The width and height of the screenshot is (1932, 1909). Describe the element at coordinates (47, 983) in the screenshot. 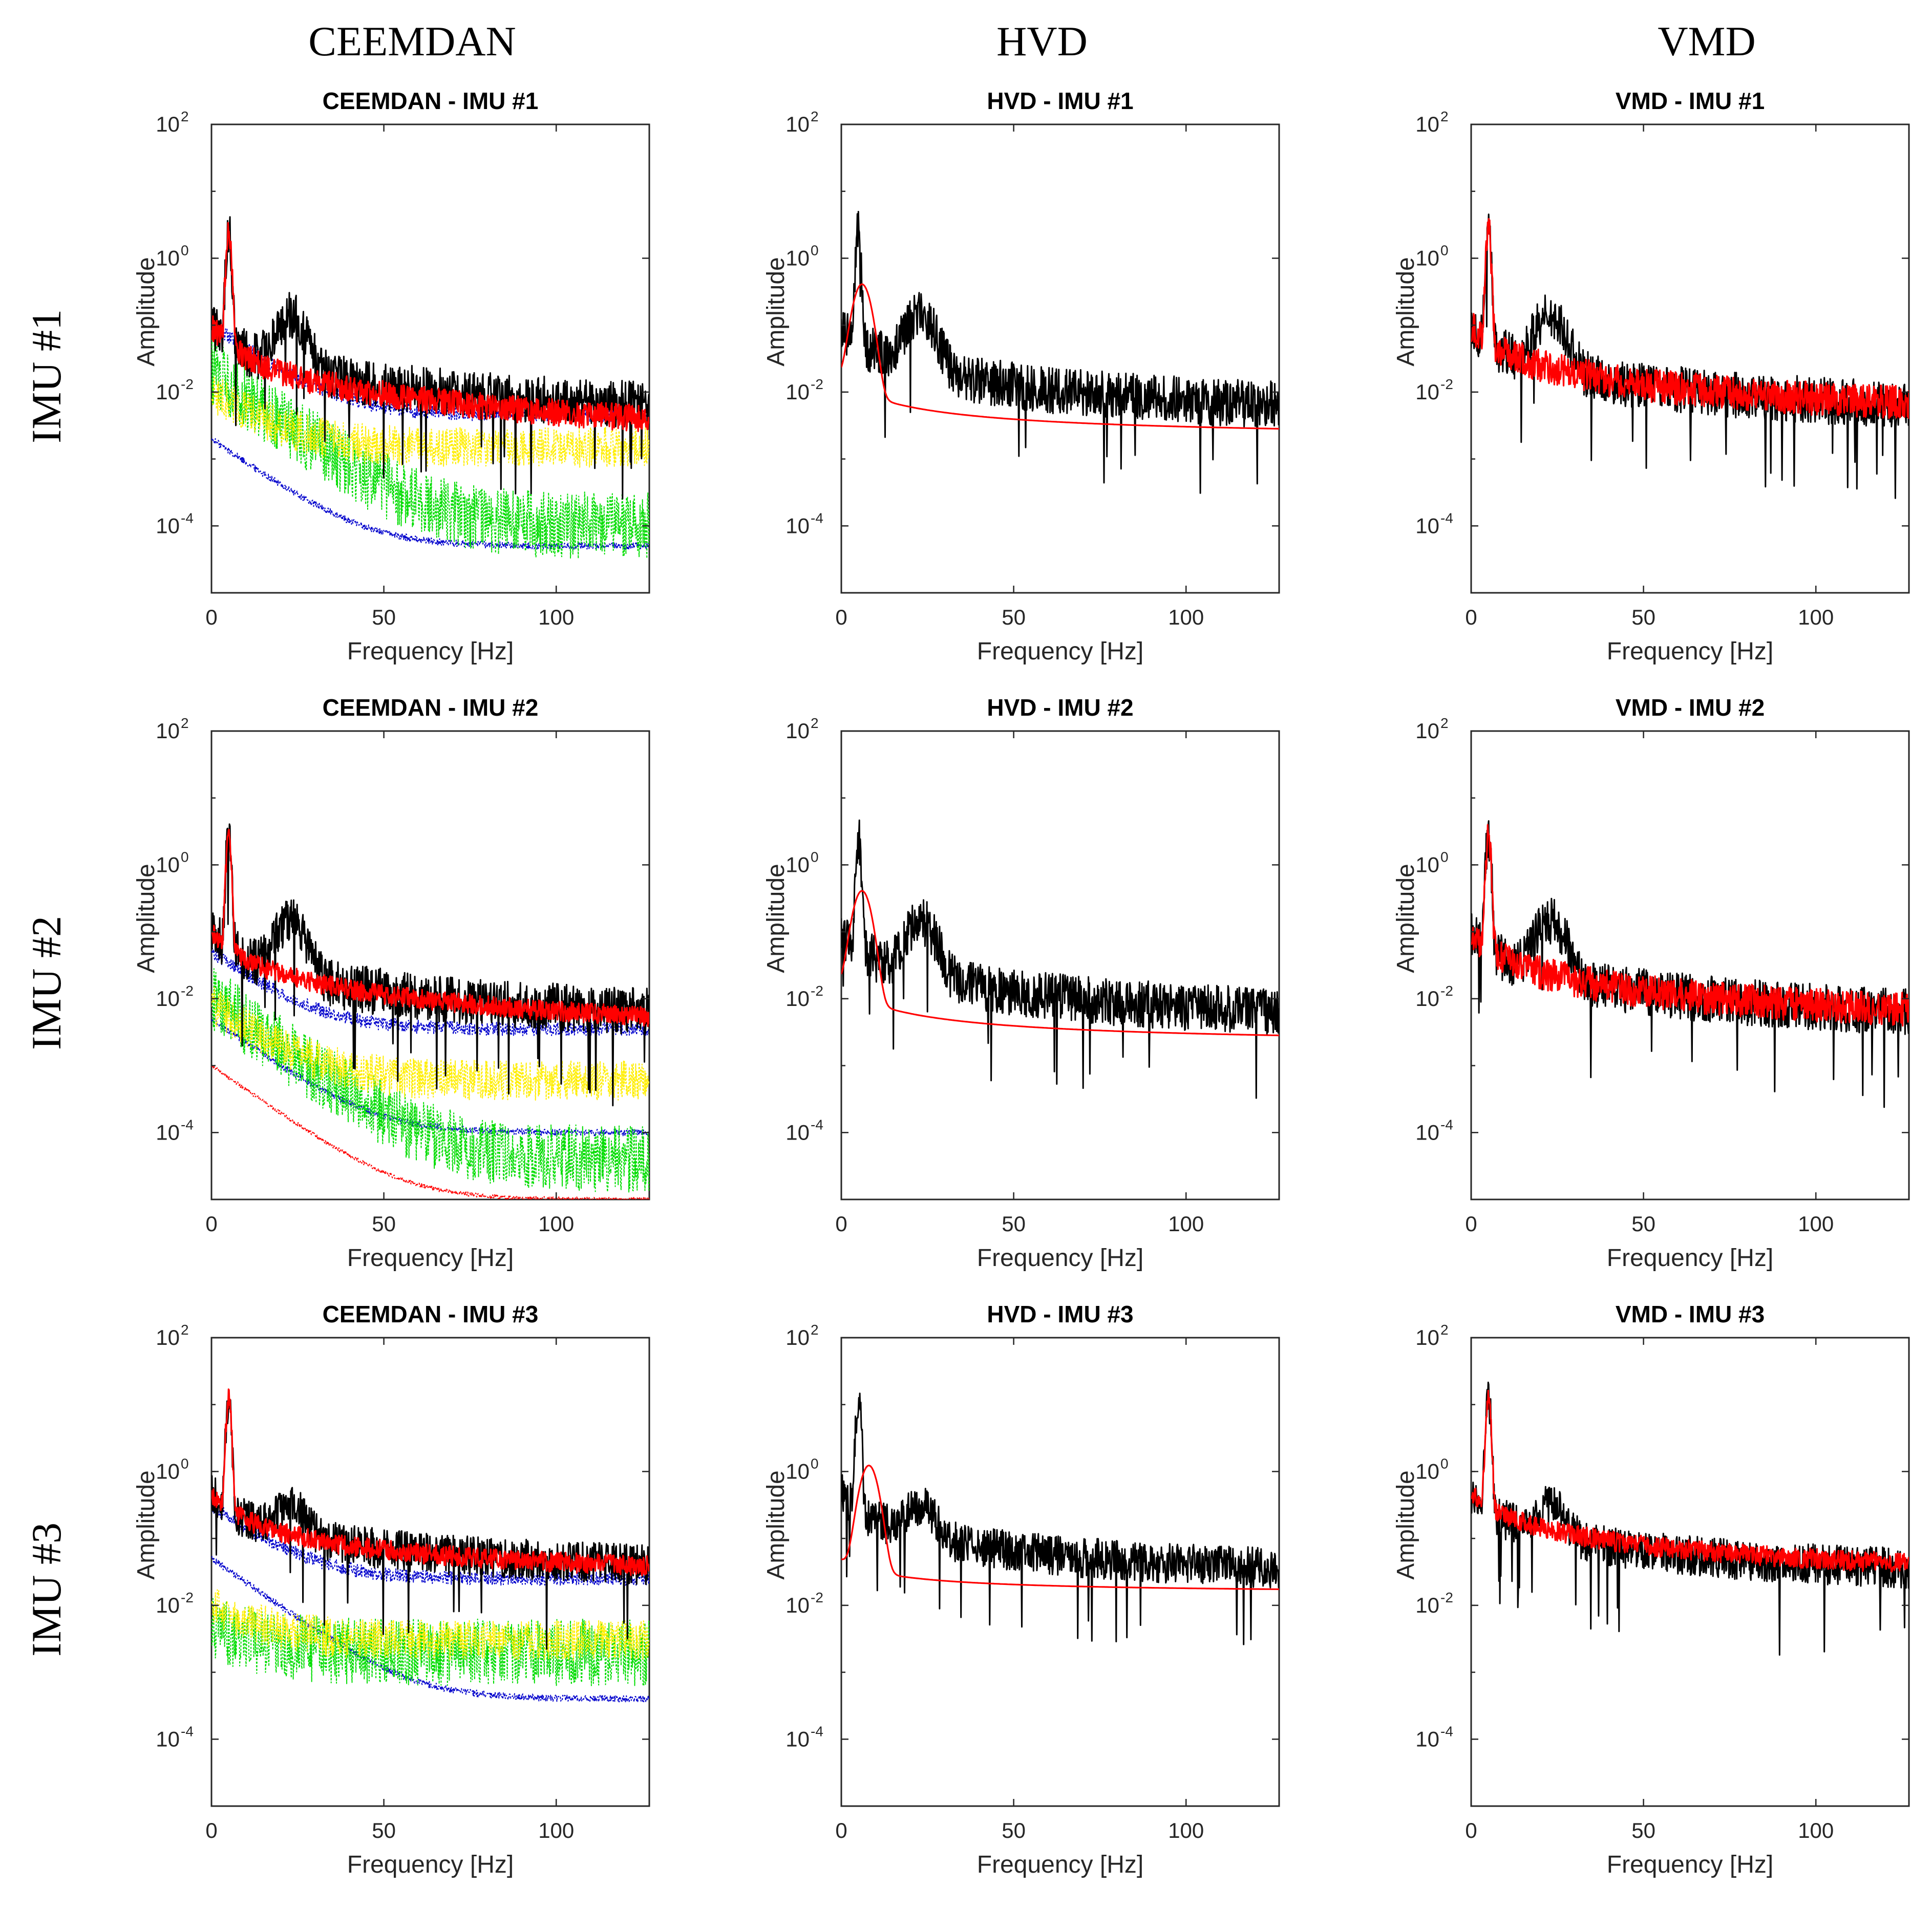

I see `row-titles: IMU #1 IMU #2 IMU #3` at that location.